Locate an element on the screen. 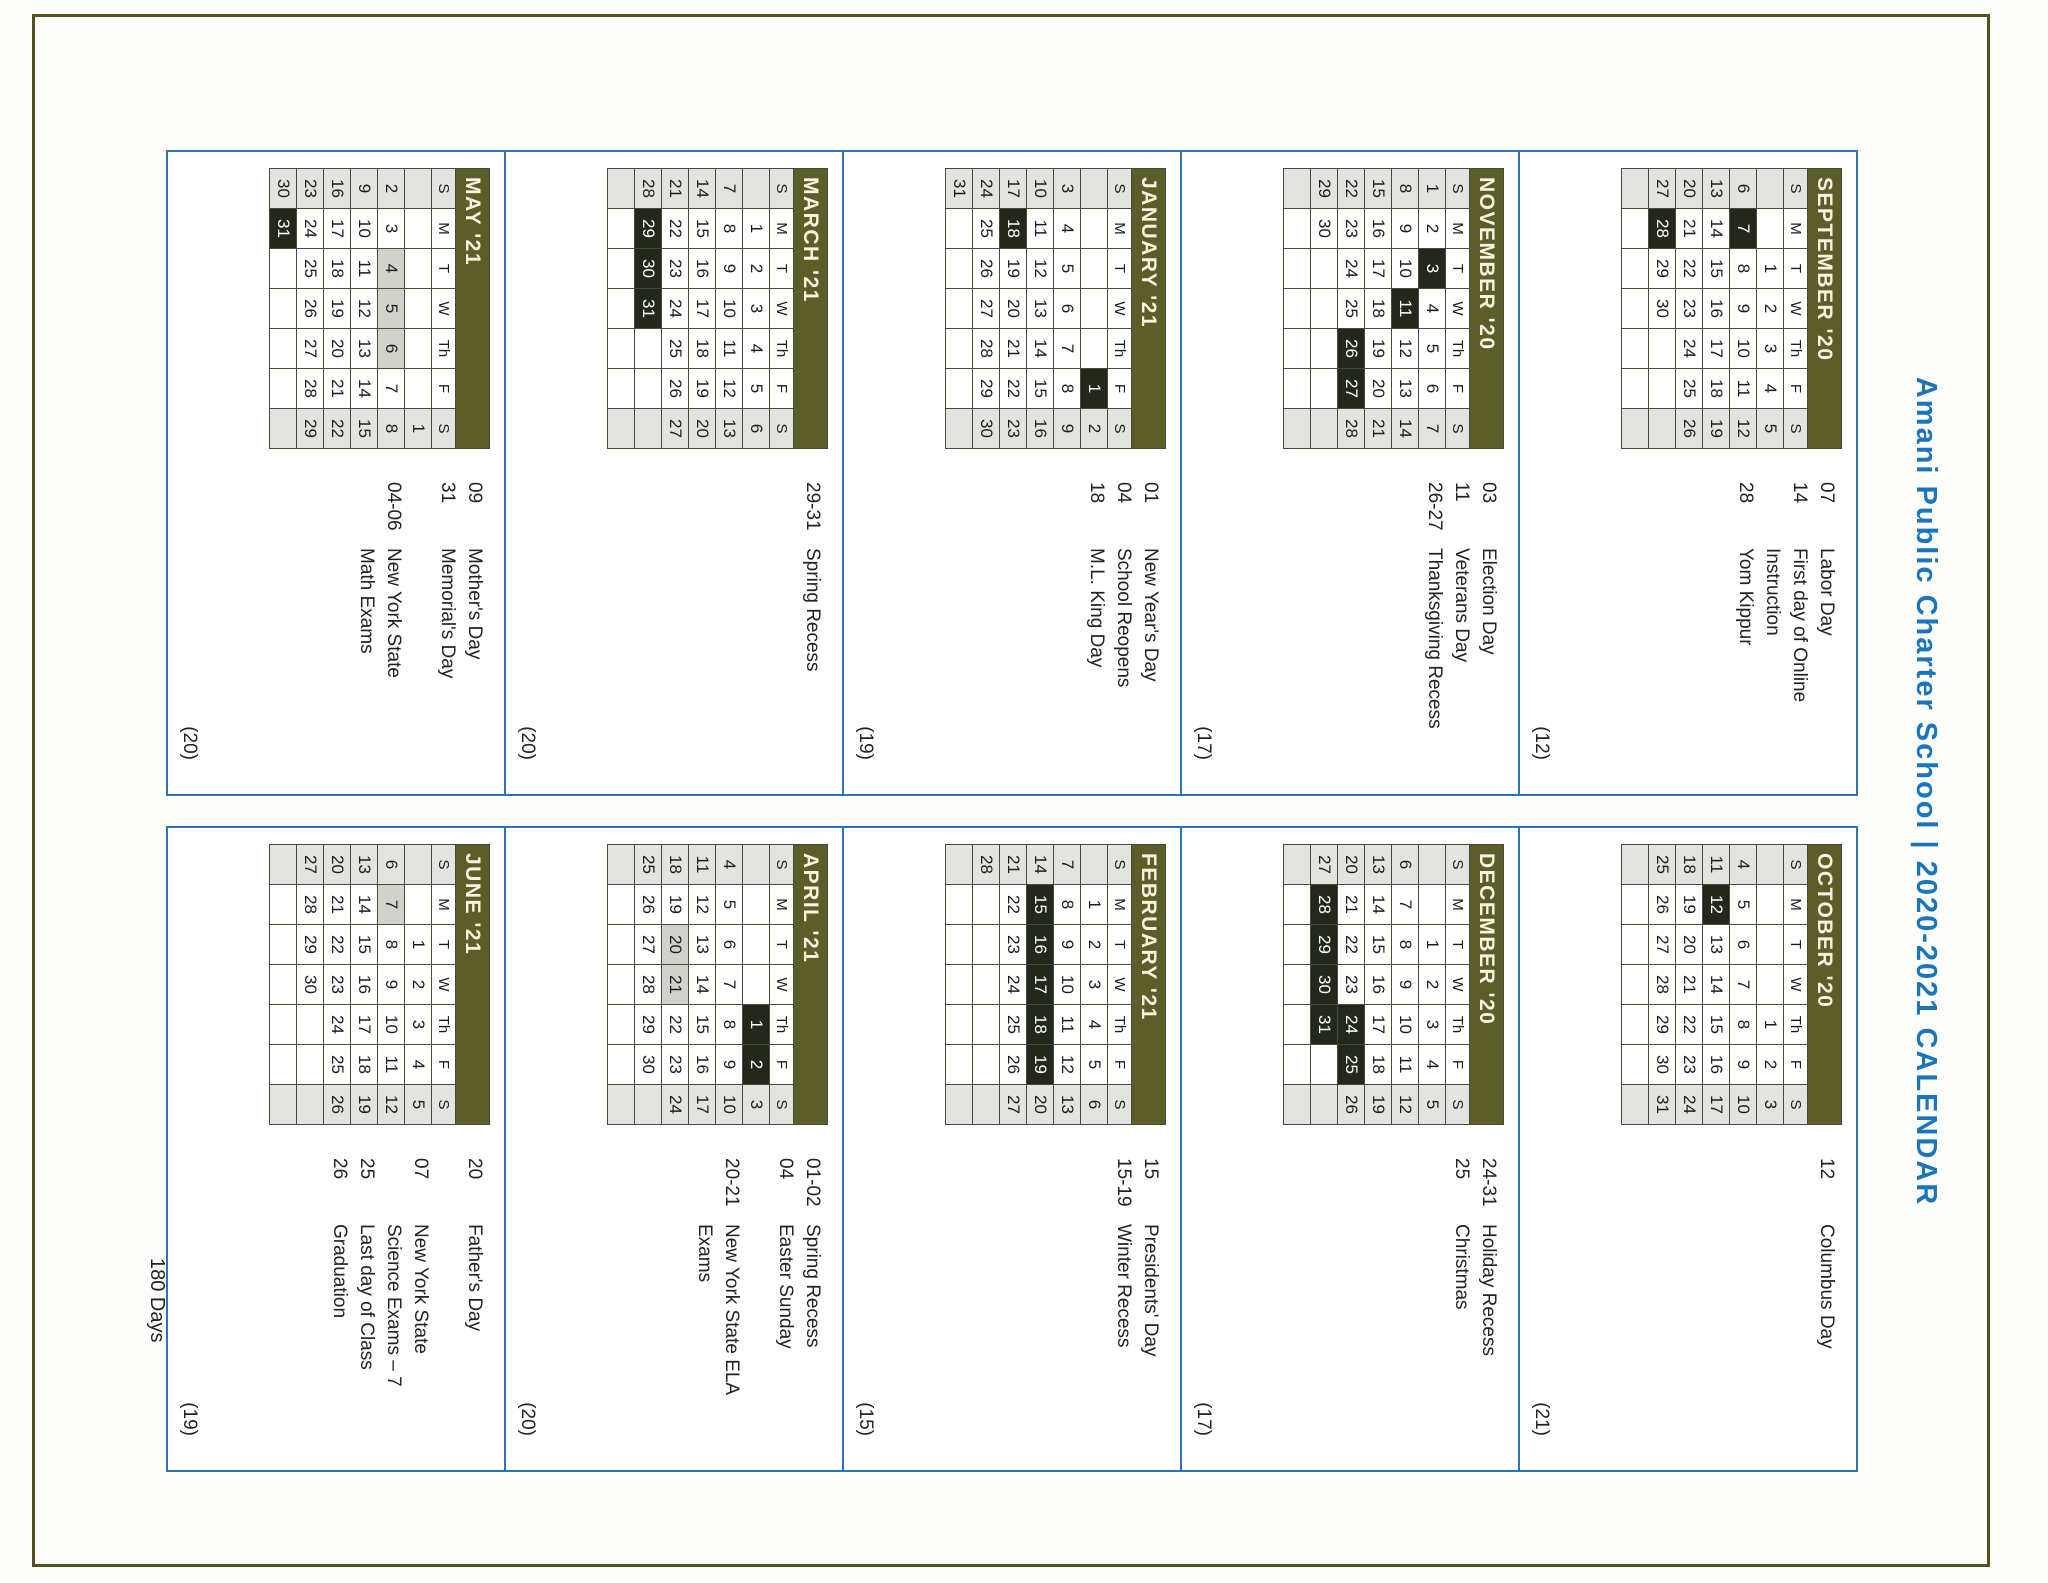  event-date-code: 04 is located at coordinates (1123, 493).